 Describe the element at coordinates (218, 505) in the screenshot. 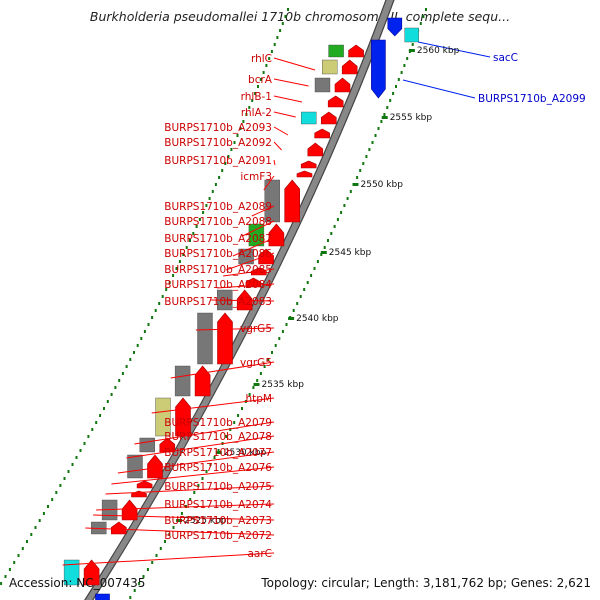

I see `gene-label-reverse: BURPS1710b_A2074` at that location.